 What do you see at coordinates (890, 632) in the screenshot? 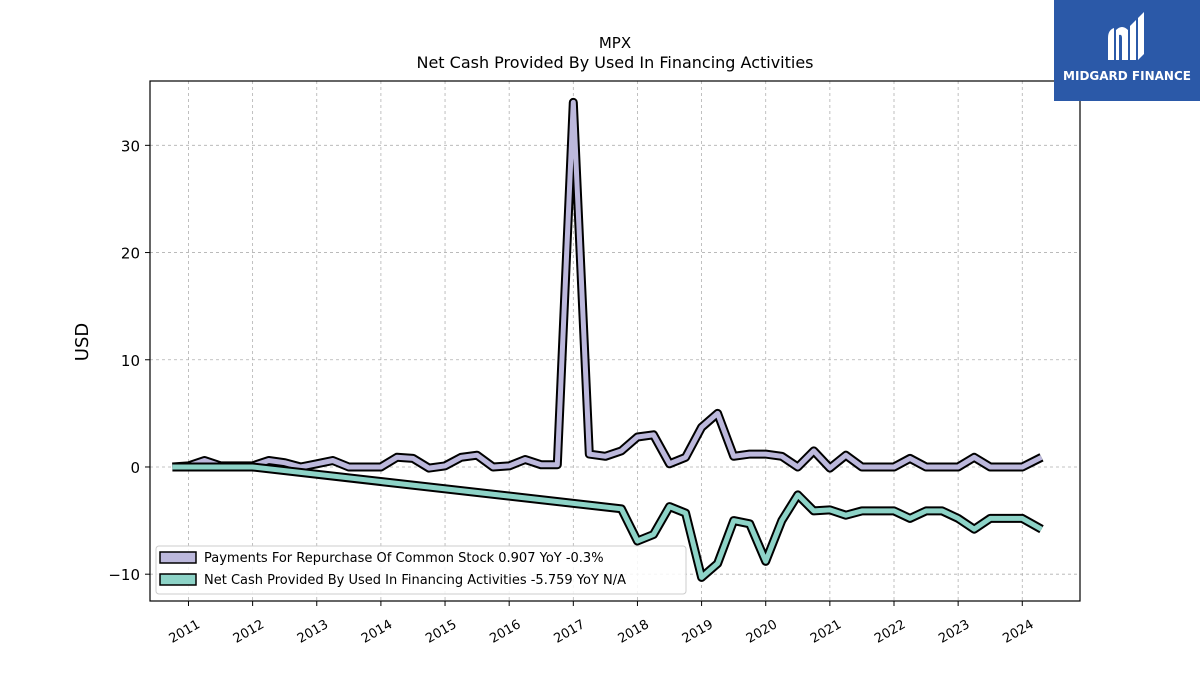
I see `x-tick-label: 2022` at bounding box center [890, 632].